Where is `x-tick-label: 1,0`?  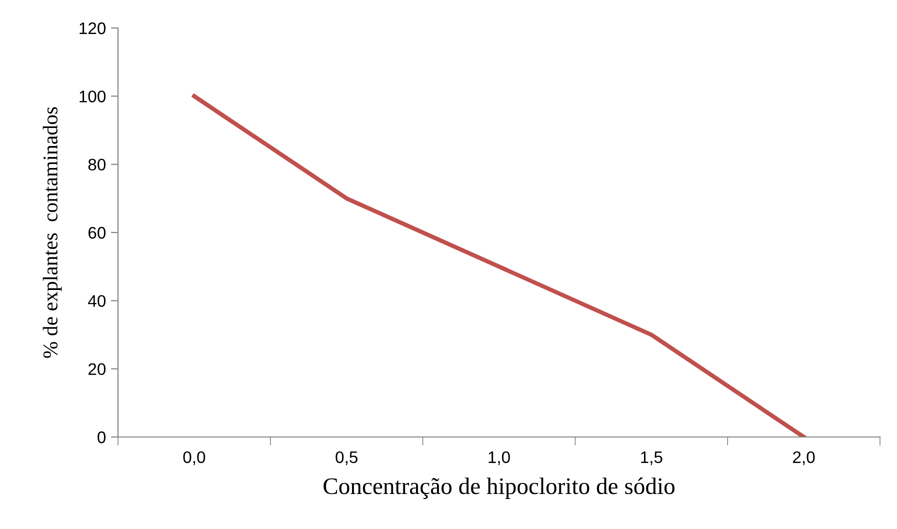 x-tick-label: 1,0 is located at coordinates (499, 458).